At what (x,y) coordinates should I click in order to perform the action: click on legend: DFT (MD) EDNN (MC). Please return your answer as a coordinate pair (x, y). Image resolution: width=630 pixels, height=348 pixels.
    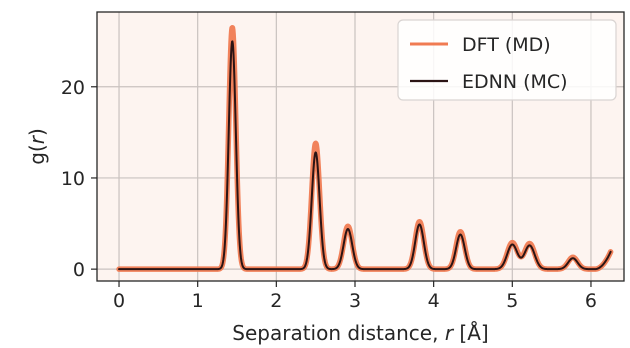
    Looking at the image, I should click on (507, 60).